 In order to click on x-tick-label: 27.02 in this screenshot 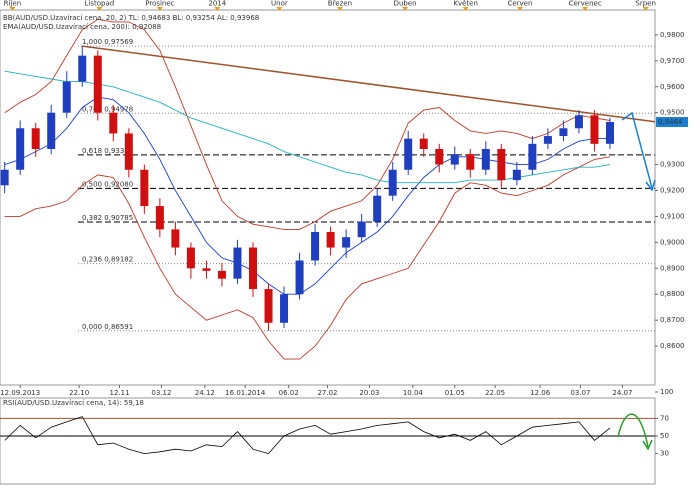, I will do `click(327, 393)`.